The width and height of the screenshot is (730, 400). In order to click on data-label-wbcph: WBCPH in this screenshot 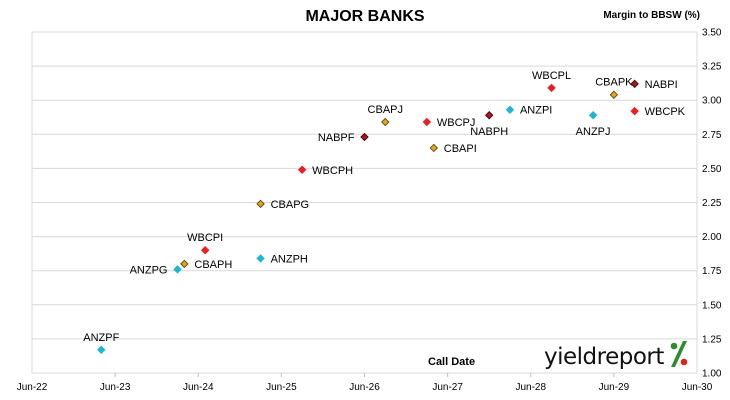, I will do `click(332, 171)`.